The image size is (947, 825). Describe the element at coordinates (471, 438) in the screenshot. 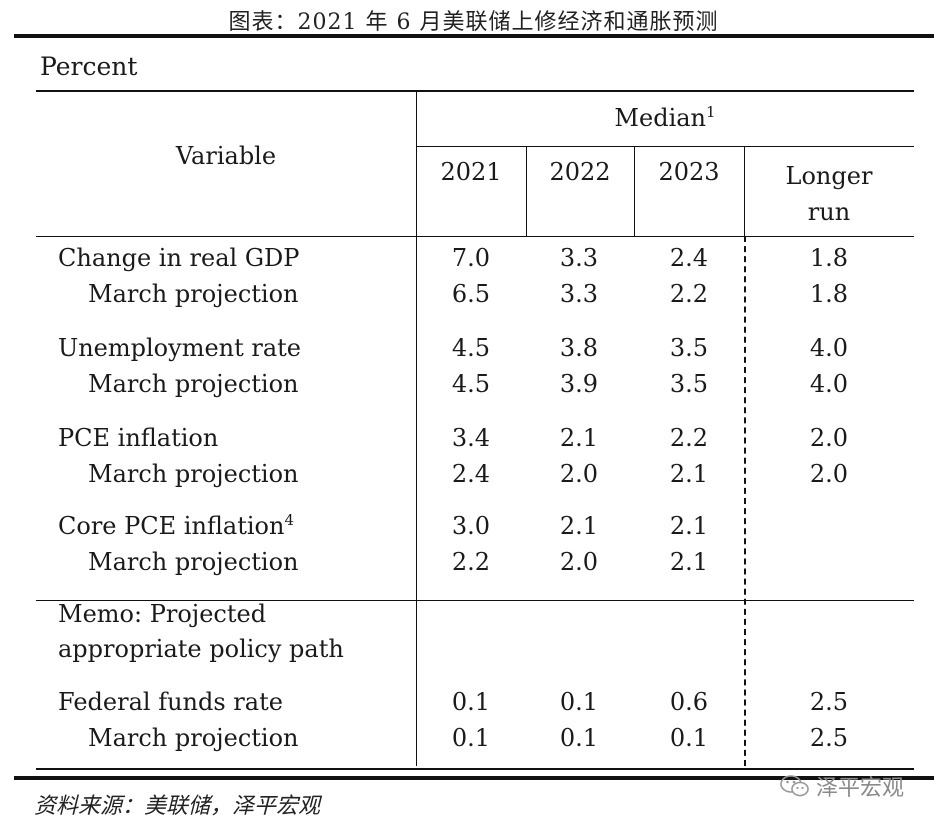

I see `table-cell: 3.4` at that location.